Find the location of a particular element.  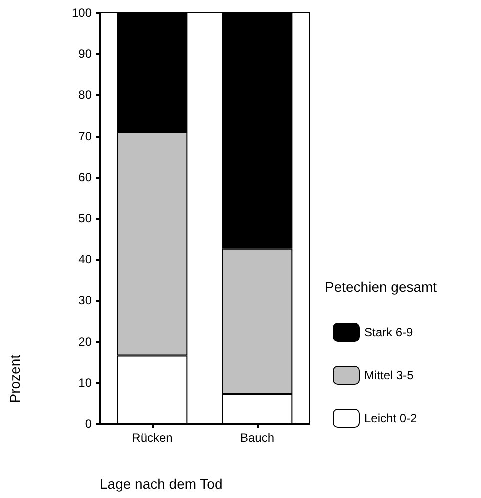

y-tick-label: 20 is located at coordinates (85, 341).